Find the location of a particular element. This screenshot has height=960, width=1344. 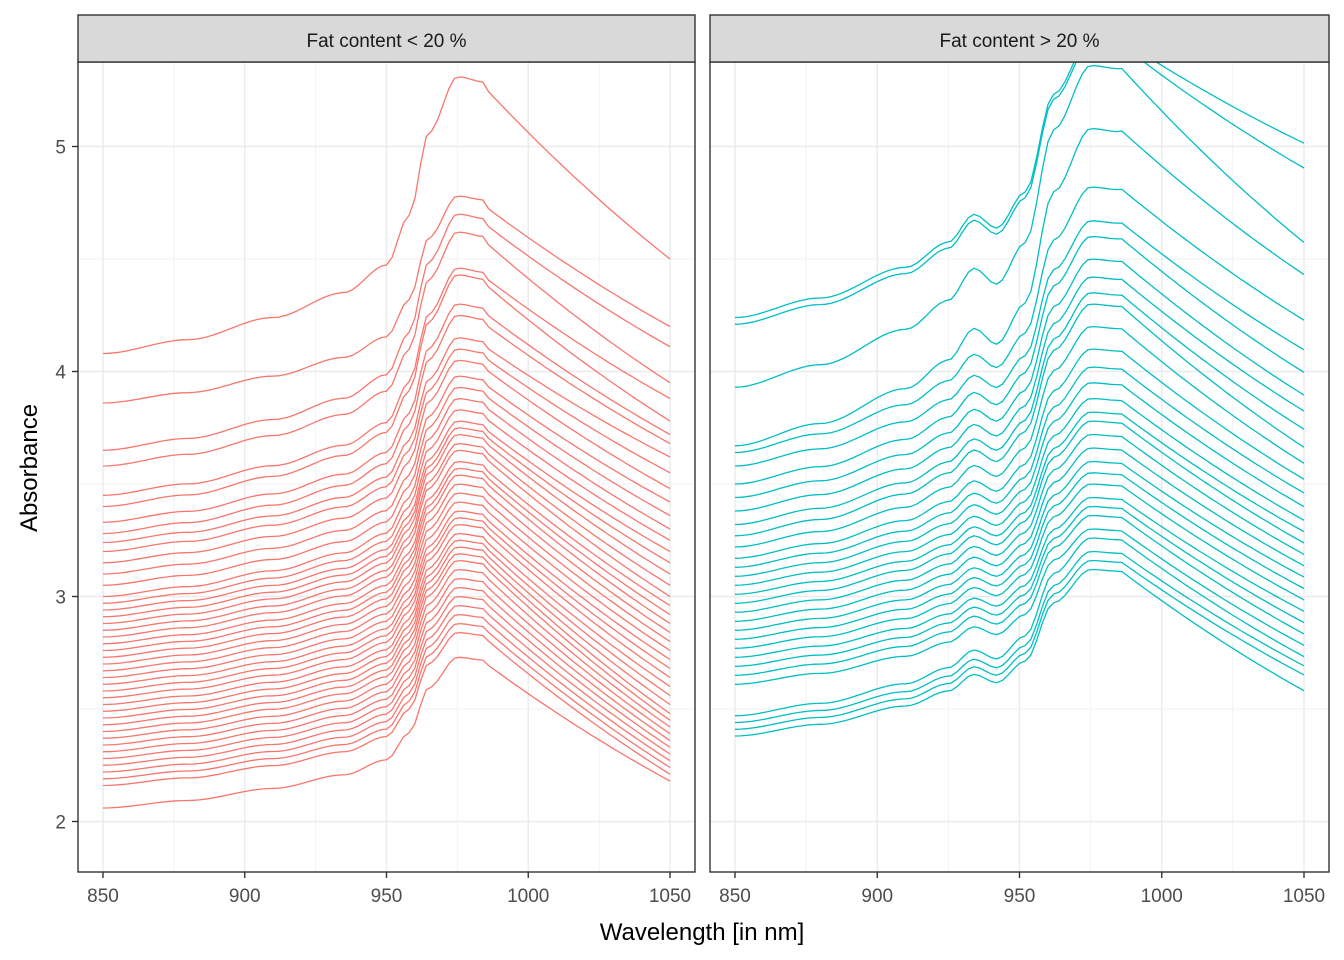

facet-strip-label: Fat content > 20 % is located at coordinates (1019, 41).